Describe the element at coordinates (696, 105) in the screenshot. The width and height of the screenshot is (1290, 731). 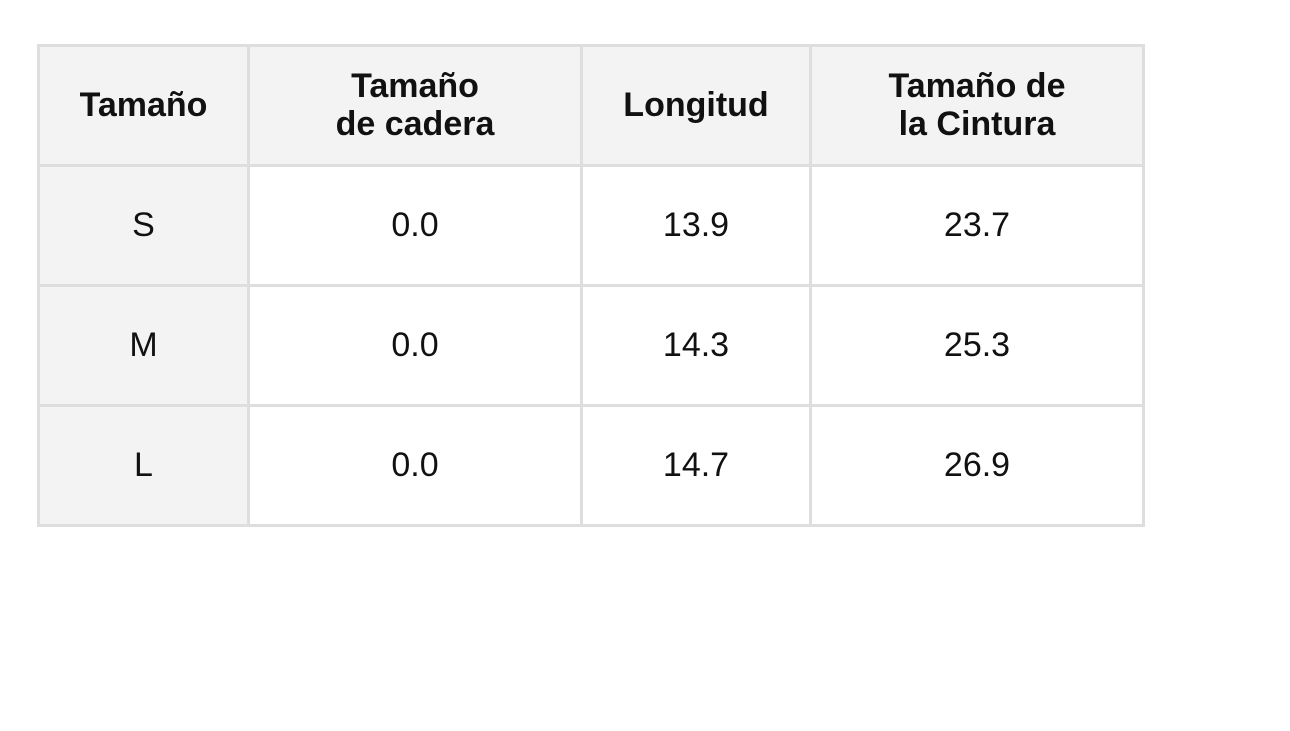
I see `header-cell: Longitud` at that location.